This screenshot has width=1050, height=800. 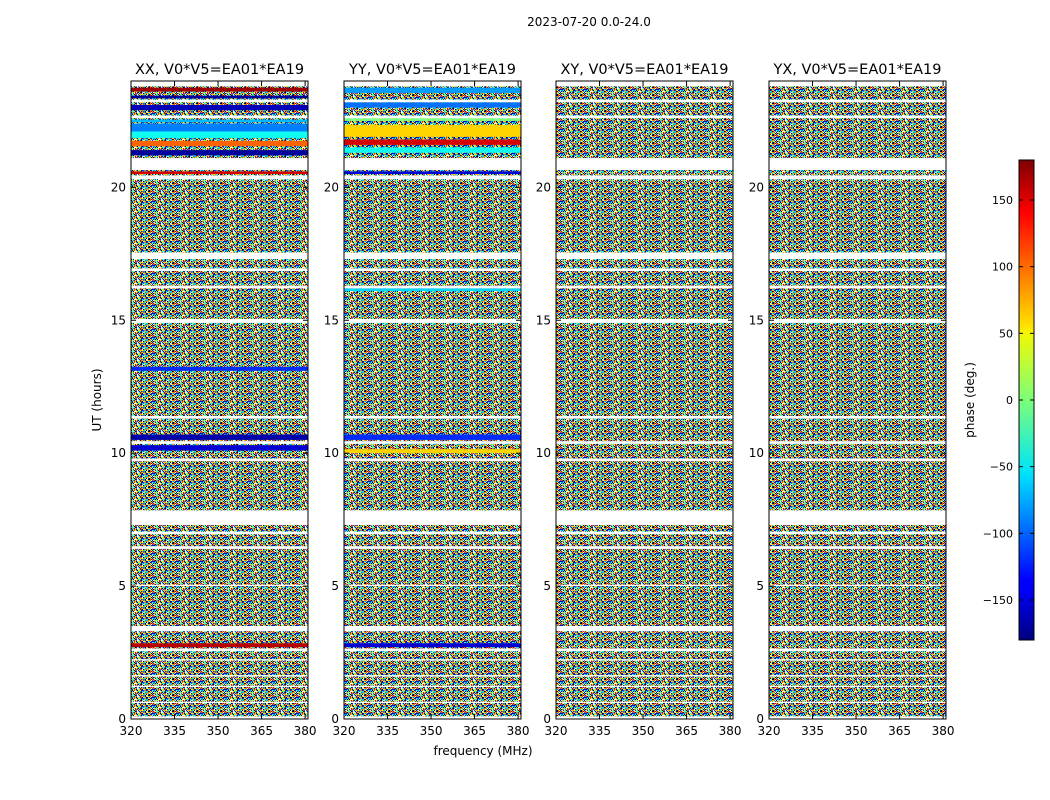 What do you see at coordinates (856, 70) in the screenshot?
I see `panel-title: YX, V0*V5=EA01*EA19` at bounding box center [856, 70].